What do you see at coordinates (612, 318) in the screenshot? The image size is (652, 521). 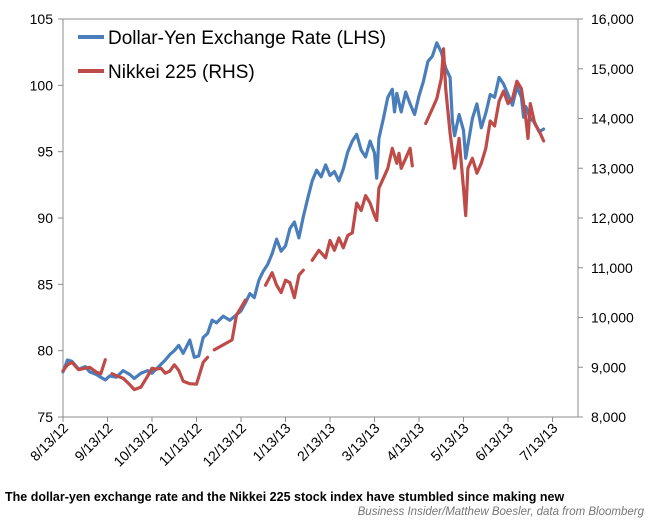 I see `right-axis-tick-label: 10,000` at bounding box center [612, 318].